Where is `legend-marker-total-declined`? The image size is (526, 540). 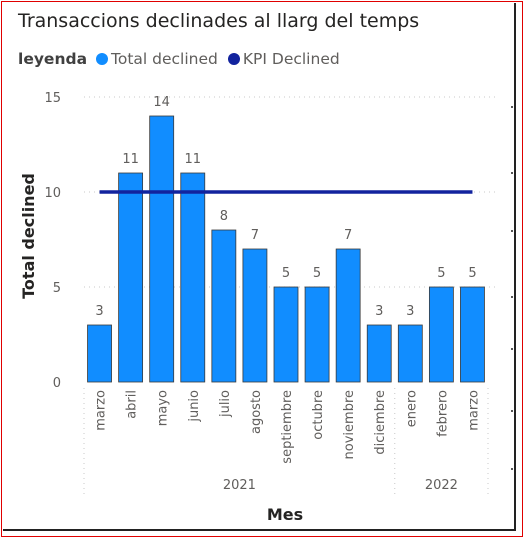 legend-marker-total-declined is located at coordinates (102, 59).